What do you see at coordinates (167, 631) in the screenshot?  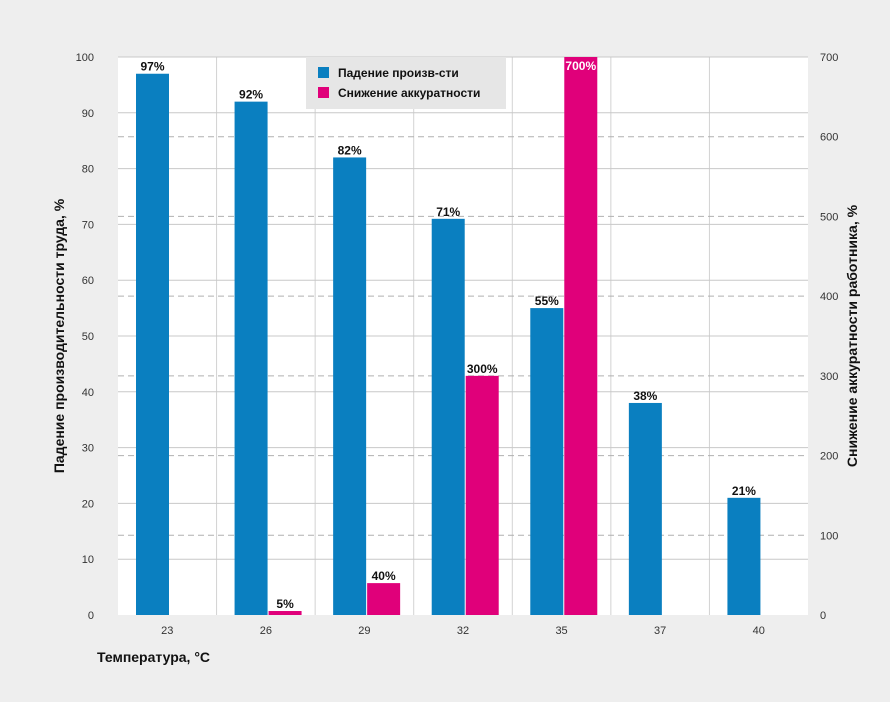 I see `x-tick-label: 23` at bounding box center [167, 631].